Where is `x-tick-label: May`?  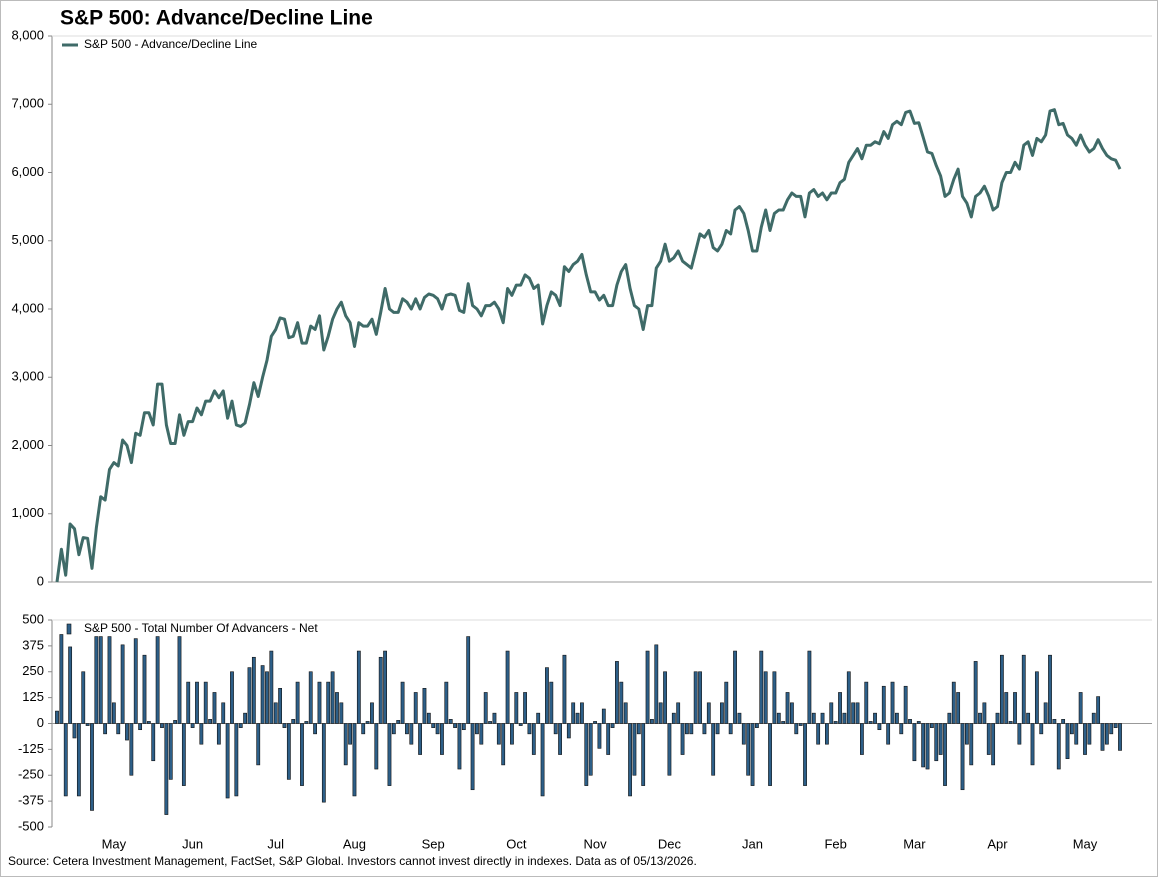
x-tick-label: May is located at coordinates (114, 843).